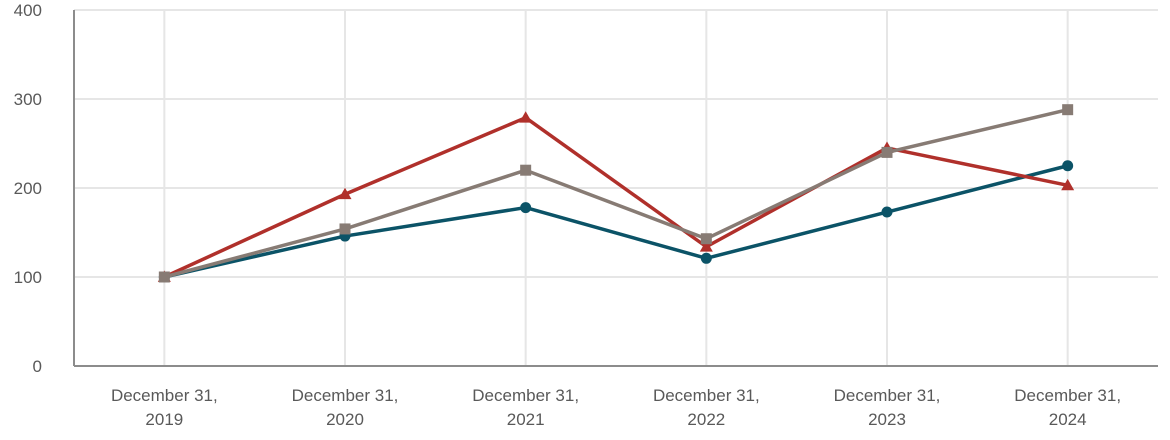  I want to click on y-tick-label-0: 0, so click(37, 366).